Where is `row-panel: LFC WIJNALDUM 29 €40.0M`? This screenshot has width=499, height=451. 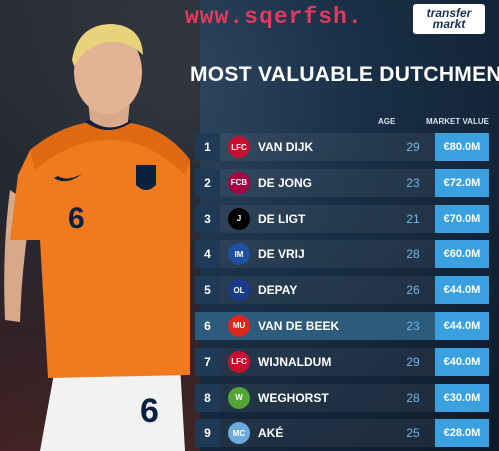
row-panel: LFC WIJNALDUM 29 €40.0M is located at coordinates (354, 361).